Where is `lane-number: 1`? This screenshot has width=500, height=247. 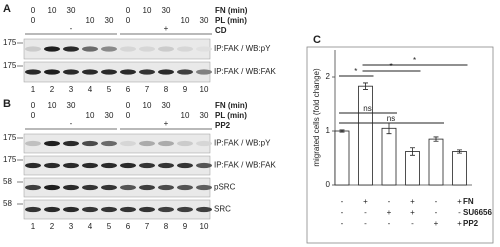 lane-number: 1 is located at coordinates (33, 226).